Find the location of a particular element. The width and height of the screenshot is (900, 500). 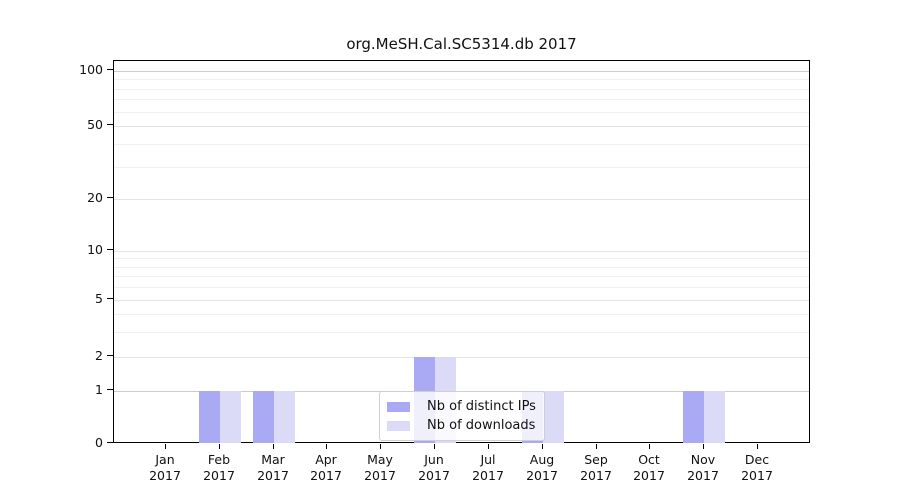

bar-nb-of-downloads-mar-2017 is located at coordinates (284, 417).